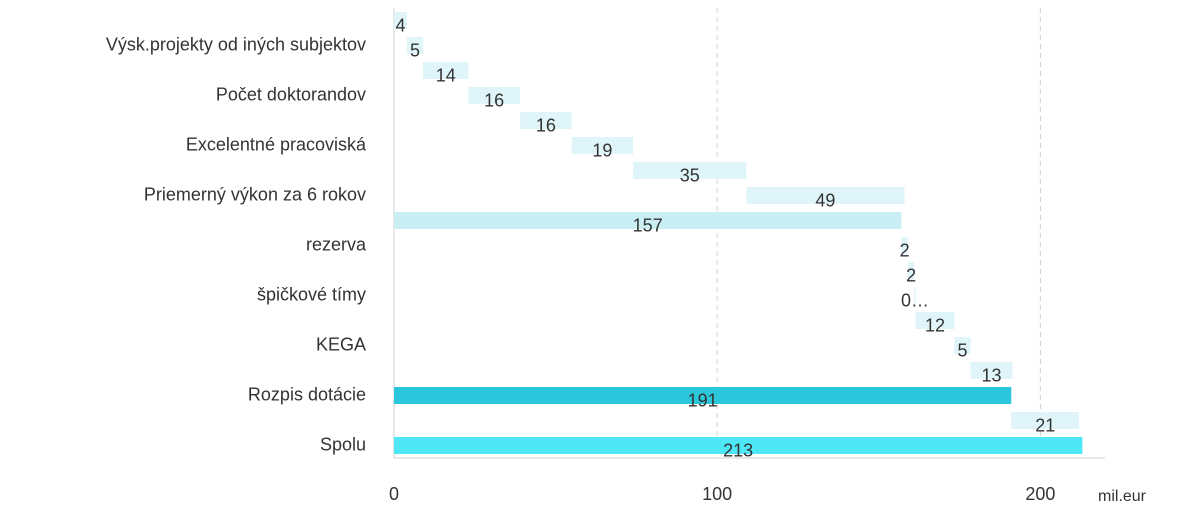 The image size is (1184, 511). I want to click on data-label: 14, so click(446, 75).